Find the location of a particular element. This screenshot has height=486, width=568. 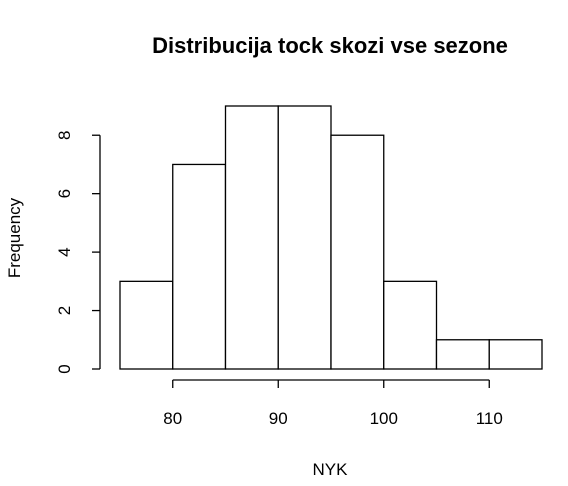

y-axis: 0 2 4 6 8 is located at coordinates (78, 252).